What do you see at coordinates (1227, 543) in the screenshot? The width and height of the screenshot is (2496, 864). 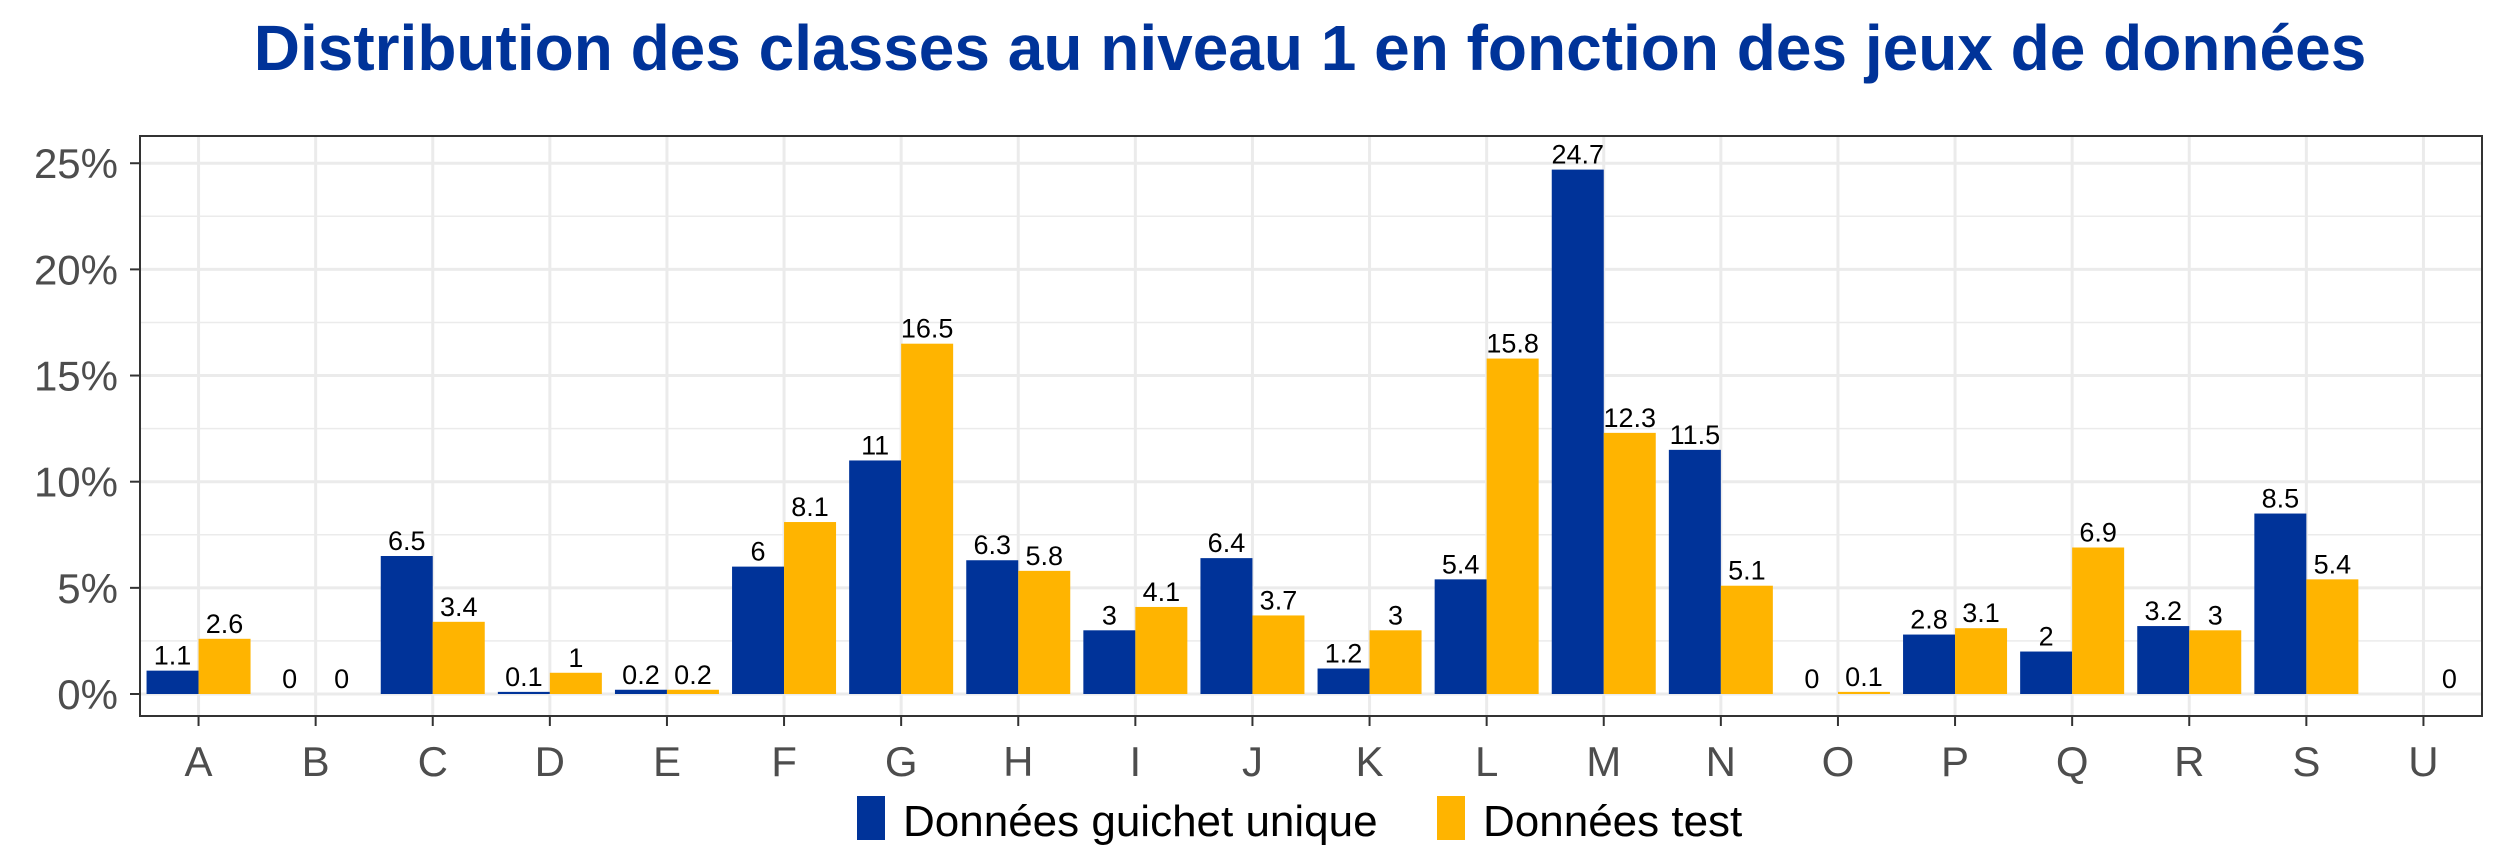 I see `data-label: 6.4` at bounding box center [1227, 543].